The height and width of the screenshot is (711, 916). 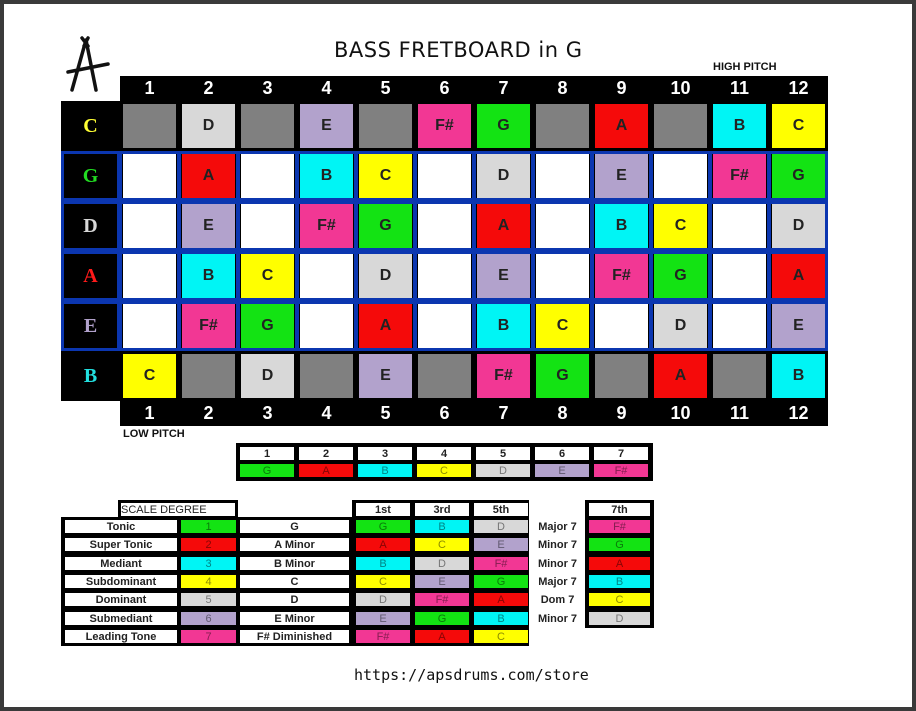 What do you see at coordinates (619, 526) in the screenshot?
I see `seventh-note: F#` at bounding box center [619, 526].